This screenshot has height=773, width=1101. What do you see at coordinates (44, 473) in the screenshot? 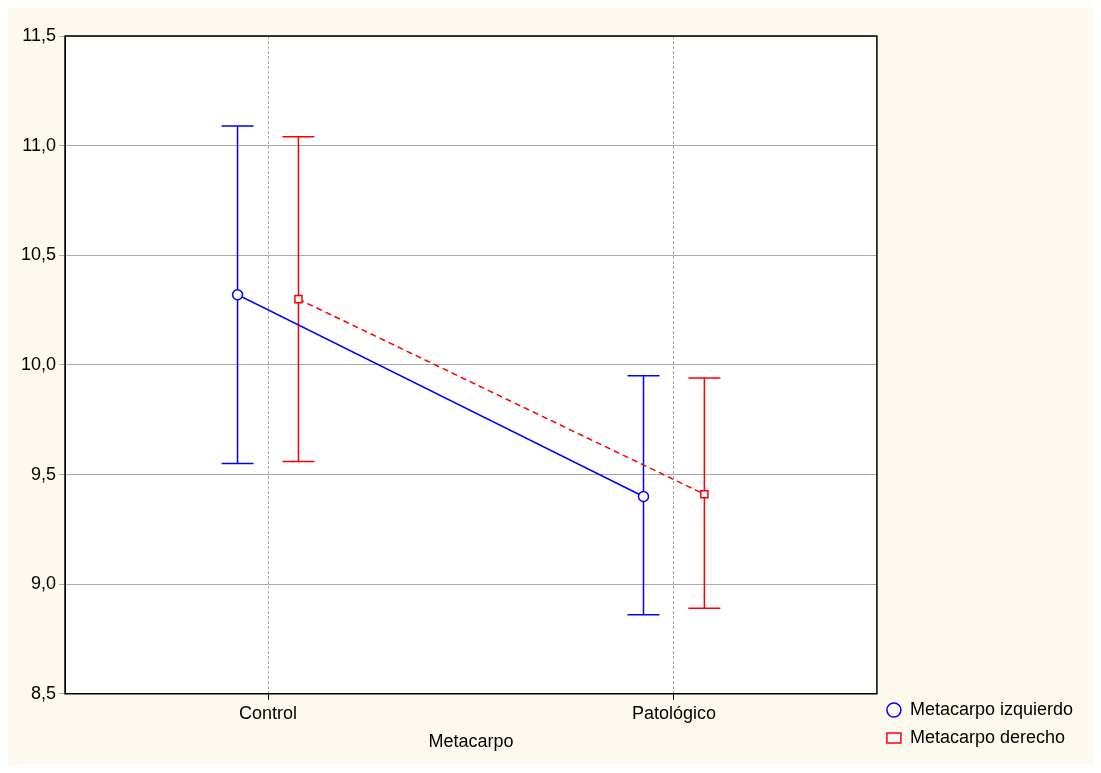
I see `y-tick-label: 9,5` at bounding box center [44, 473].